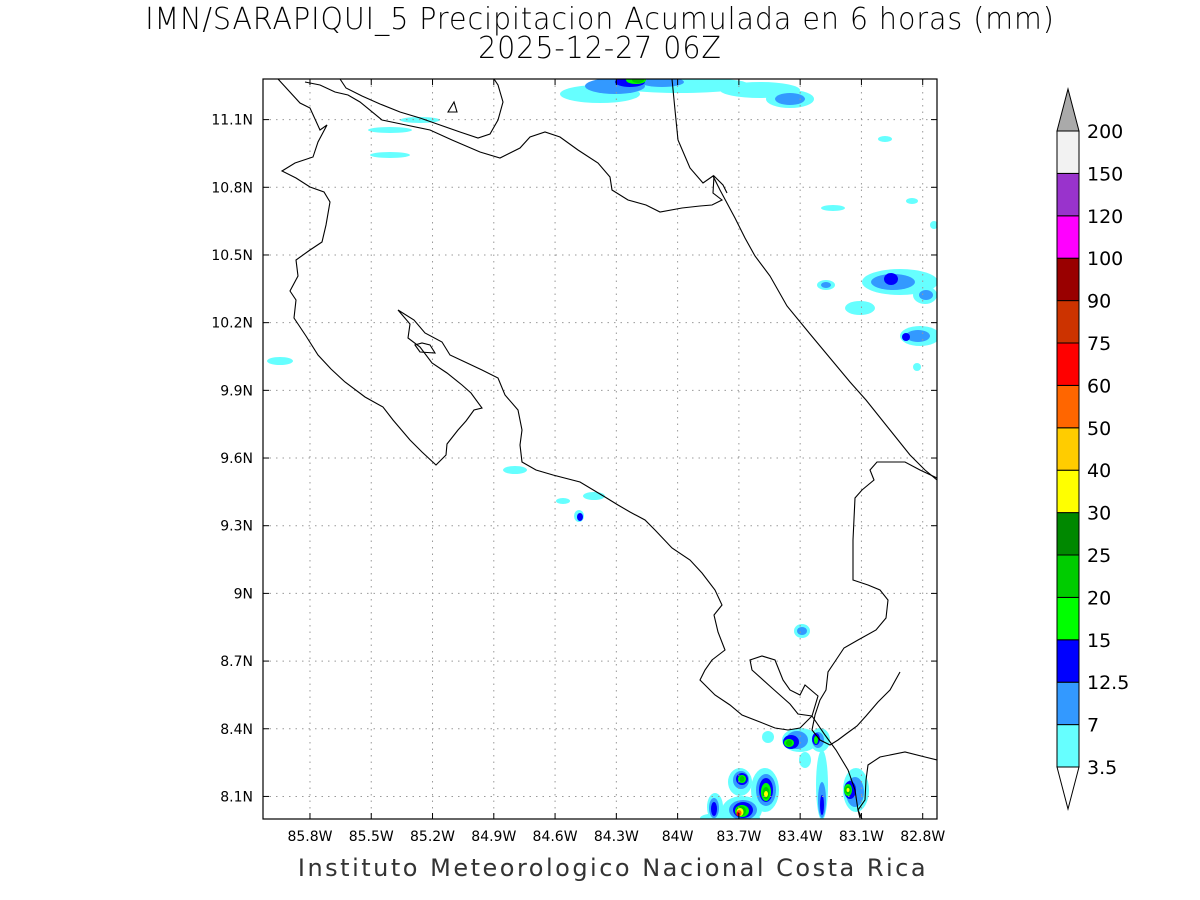 This screenshot has height=900, width=1200. Describe the element at coordinates (236, 459) in the screenshot. I see `y-tick-label: 9.6N` at that location.